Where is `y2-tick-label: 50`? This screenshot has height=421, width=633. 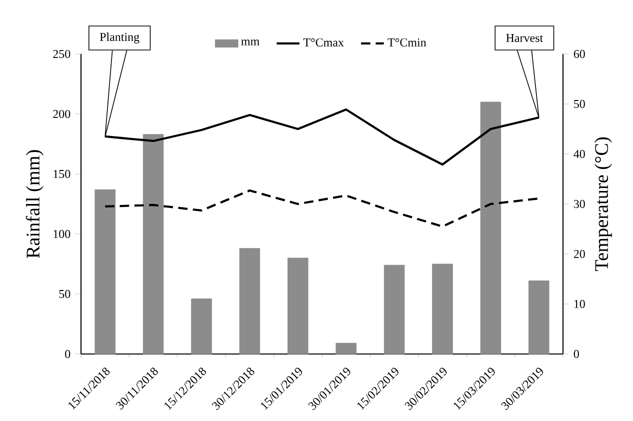 y2-tick-label: 50 is located at coordinates (579, 104).